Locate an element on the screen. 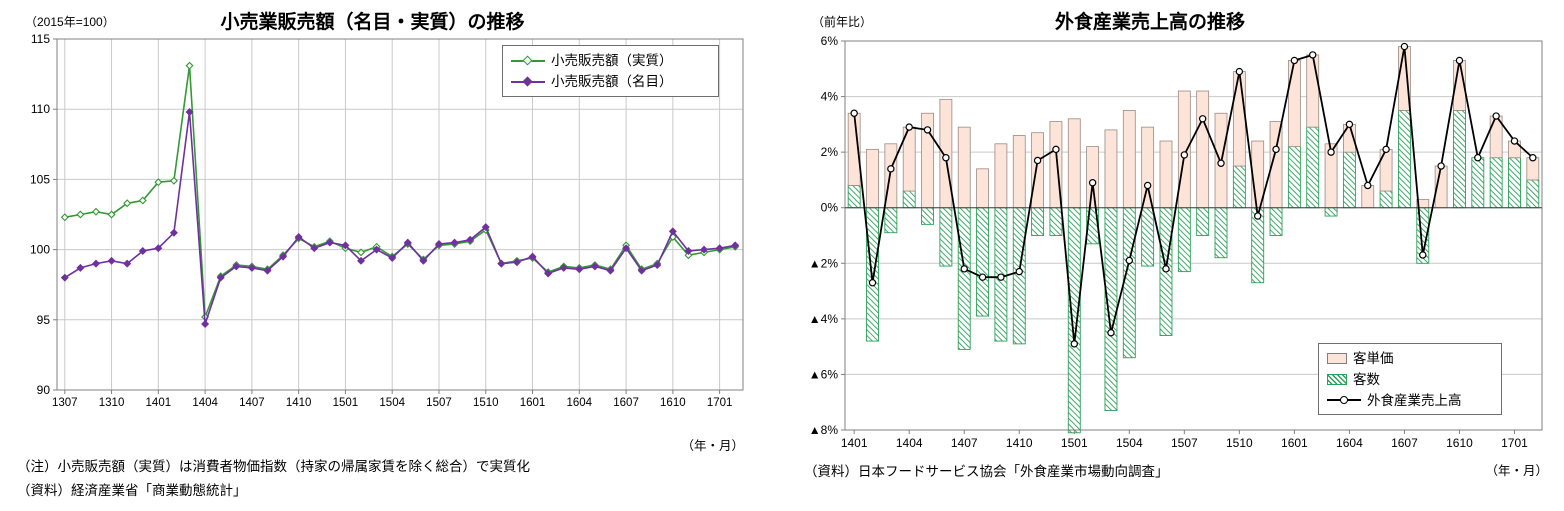 This screenshot has height=511, width=1564. left-chart-source: （資料）経済産業省「商業動態統計」 is located at coordinates (132, 490).